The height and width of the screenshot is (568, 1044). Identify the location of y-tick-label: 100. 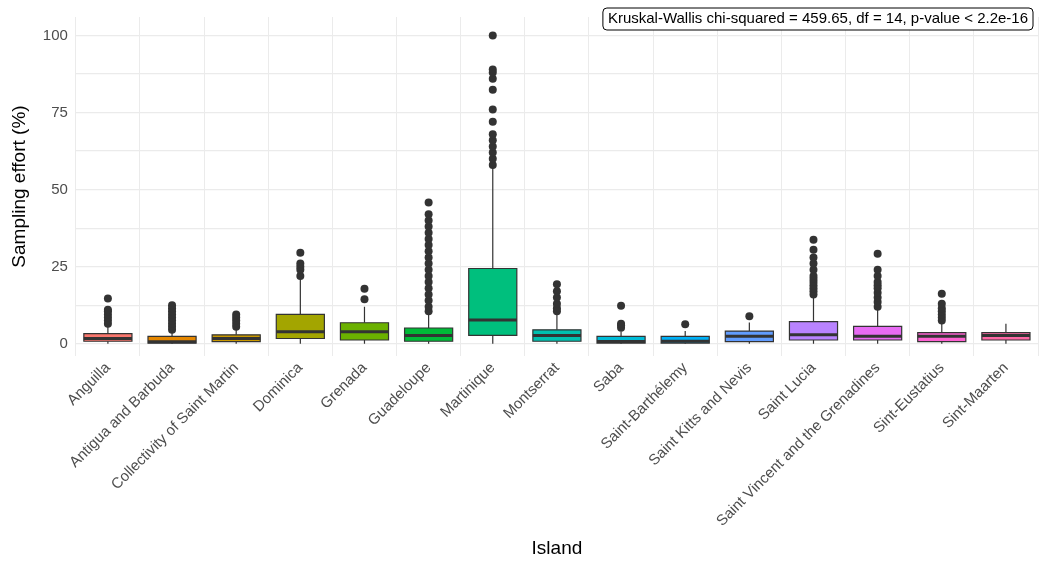
(55, 34).